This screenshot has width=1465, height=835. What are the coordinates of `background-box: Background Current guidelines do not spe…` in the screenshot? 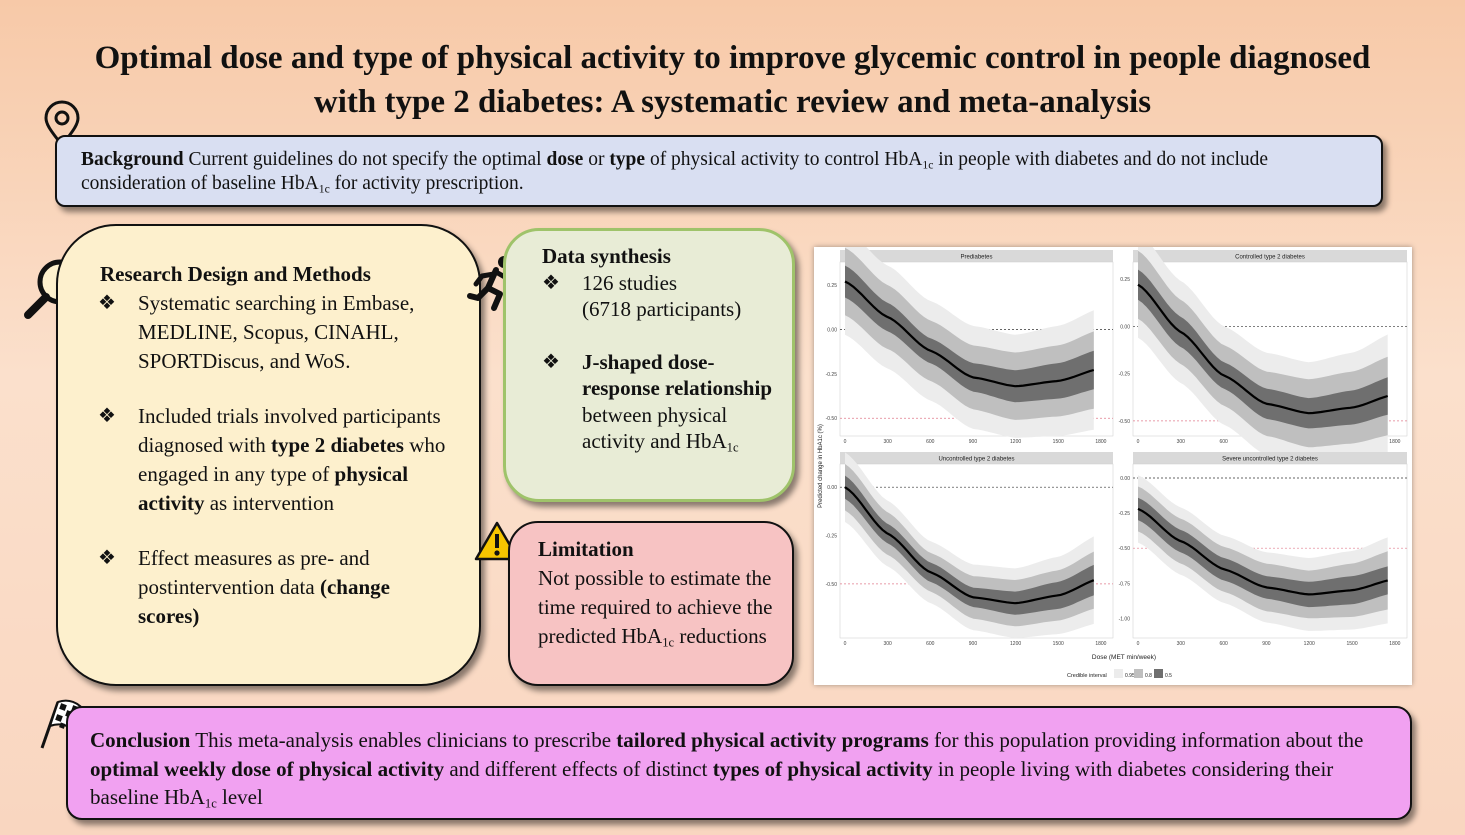 It's located at (719, 171).